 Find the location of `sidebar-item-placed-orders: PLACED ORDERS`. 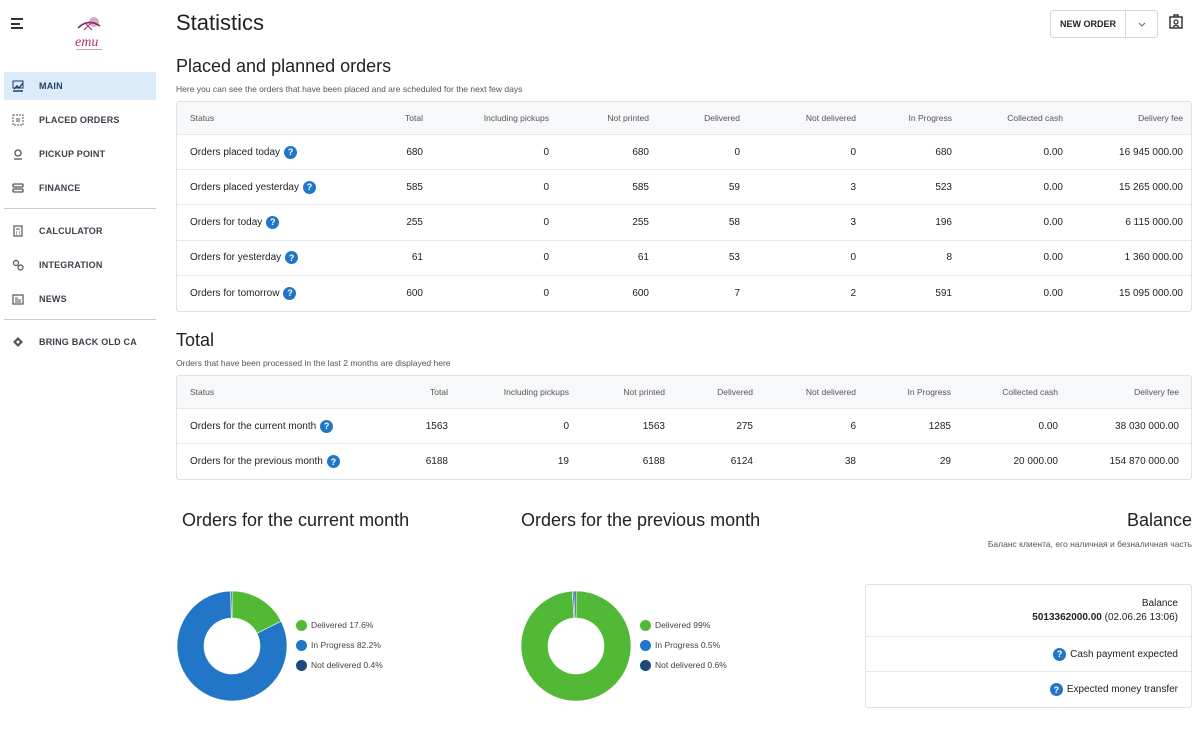

sidebar-item-placed-orders: PLACED ORDERS is located at coordinates (80, 120).